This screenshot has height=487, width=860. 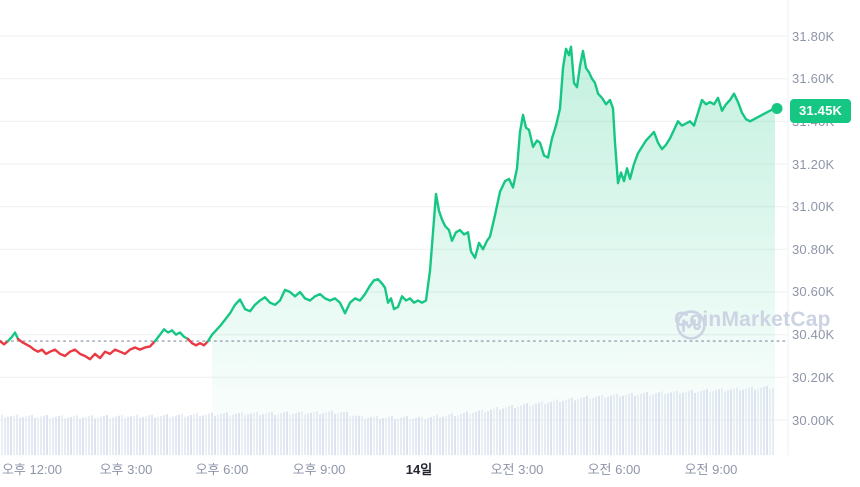 I want to click on y-axis-label: 31.20K, so click(x=813, y=164).